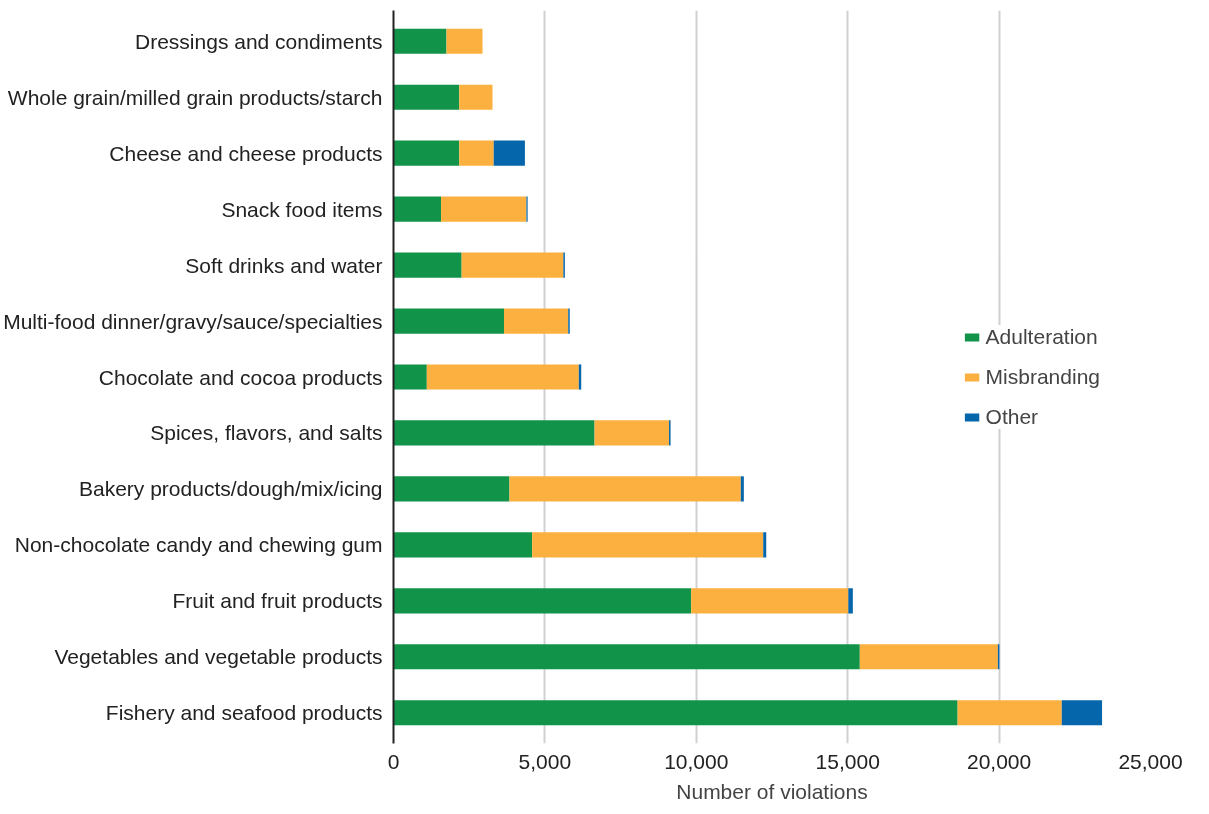 The image size is (1209, 814). Describe the element at coordinates (999, 761) in the screenshot. I see `x-tick-label: 20,000` at that location.